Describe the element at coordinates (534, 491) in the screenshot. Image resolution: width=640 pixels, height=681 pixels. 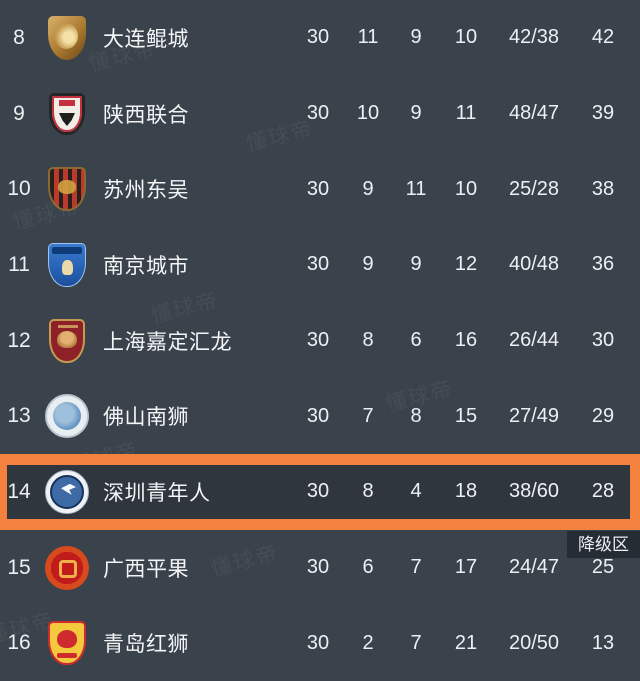
I see `stat-goals-for-against: 38/60` at that location.